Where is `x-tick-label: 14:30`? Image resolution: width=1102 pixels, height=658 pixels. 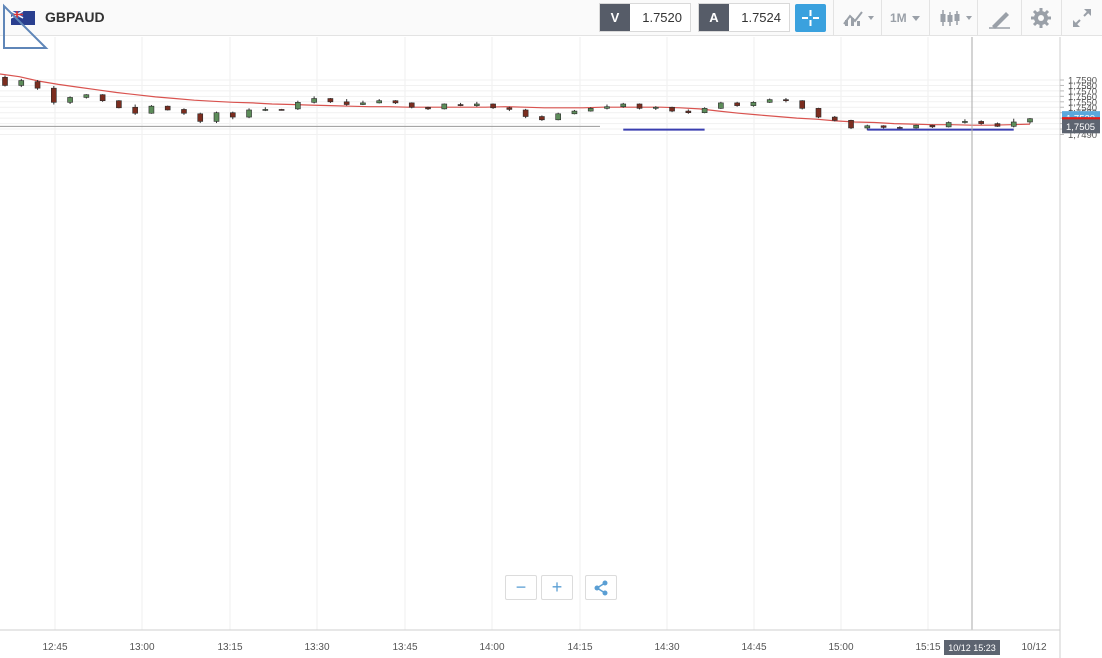 x-tick-label: 14:30 is located at coordinates (666, 647).